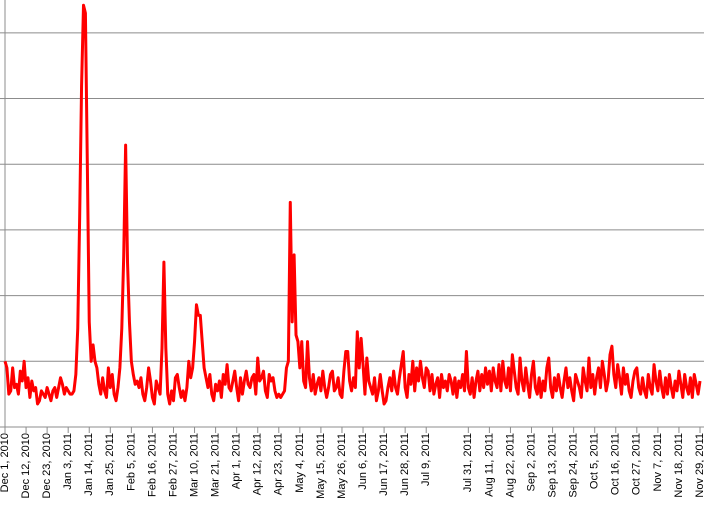 This screenshot has width=704, height=522. Describe the element at coordinates (68, 461) in the screenshot. I see `x-tick-label: Jan 3, 2011` at that location.